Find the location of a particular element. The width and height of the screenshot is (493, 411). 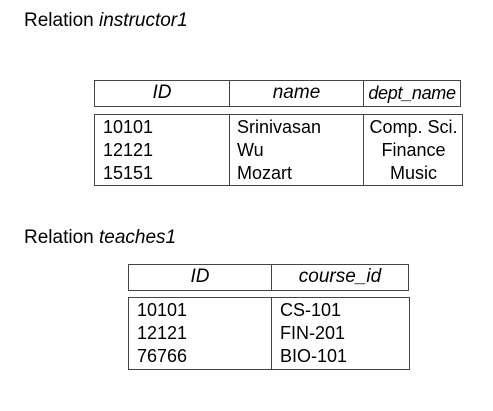

table-cell: 15151 is located at coordinates (128, 173).